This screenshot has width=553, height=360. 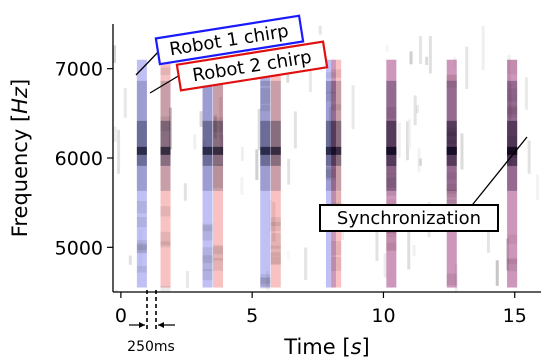 What do you see at coordinates (252, 316) in the screenshot?
I see `x-tick-label: 5` at bounding box center [252, 316].